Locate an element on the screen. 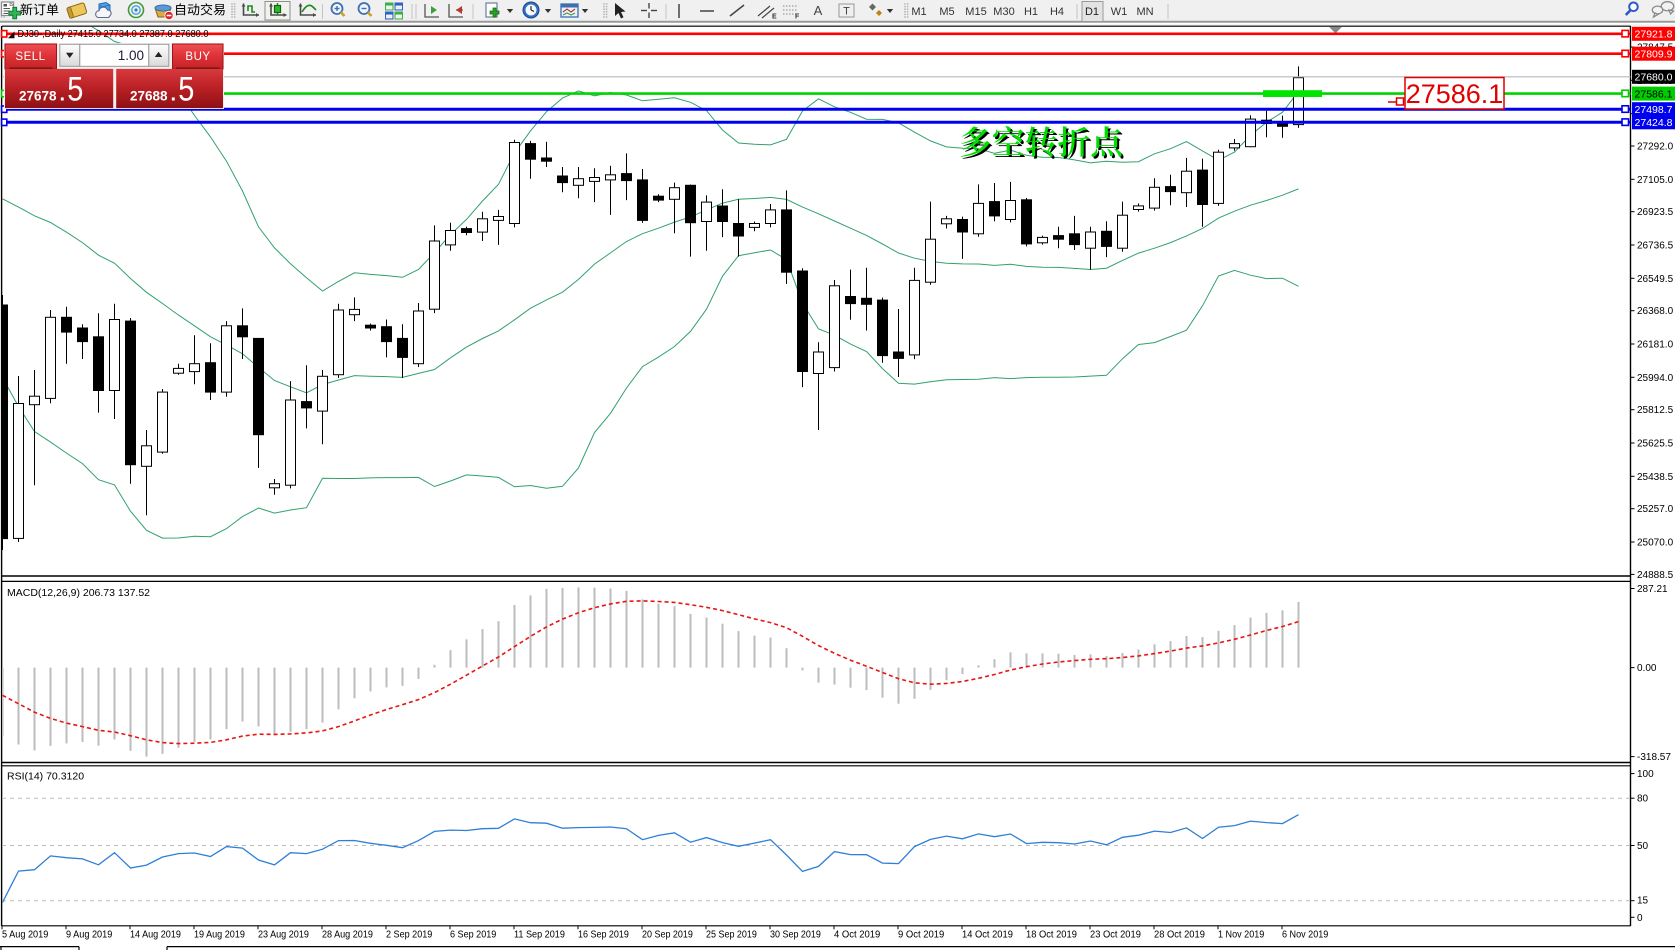  svg-text: 18 Oct 2019 is located at coordinates (1051, 935).